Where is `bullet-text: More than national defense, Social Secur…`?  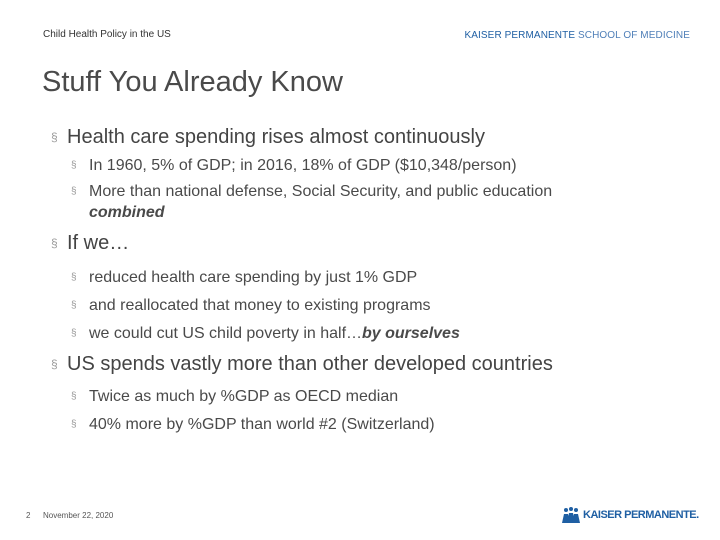 bullet-text: More than national defense, Social Secur… is located at coordinates (321, 191).